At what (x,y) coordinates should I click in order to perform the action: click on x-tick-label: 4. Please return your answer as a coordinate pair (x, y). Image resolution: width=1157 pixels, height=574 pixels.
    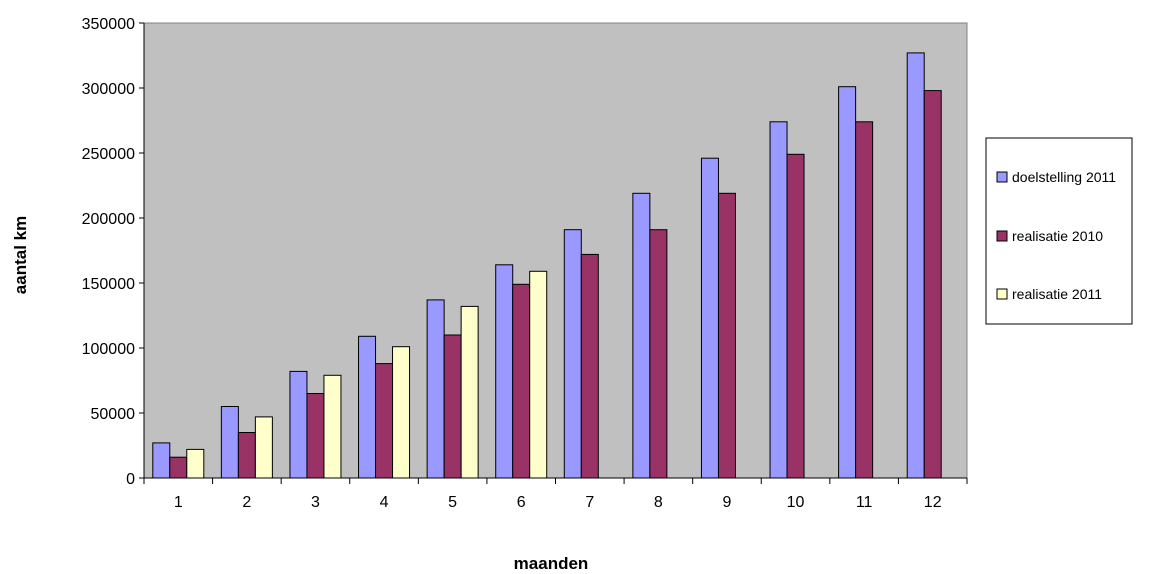
    Looking at the image, I should click on (384, 502).